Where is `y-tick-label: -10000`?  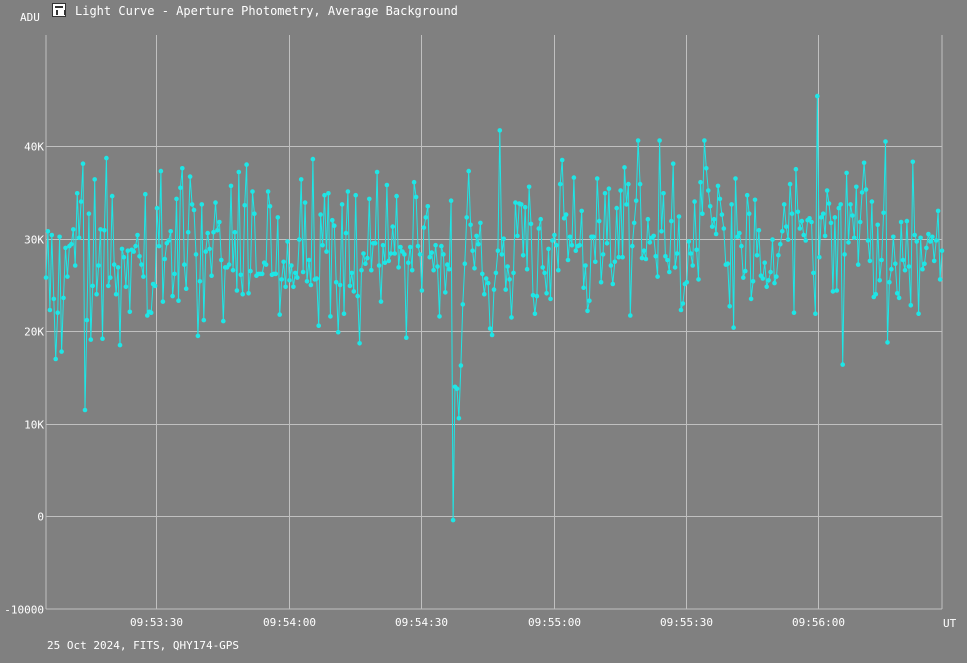
y-tick-label: -10000 is located at coordinates (24, 610).